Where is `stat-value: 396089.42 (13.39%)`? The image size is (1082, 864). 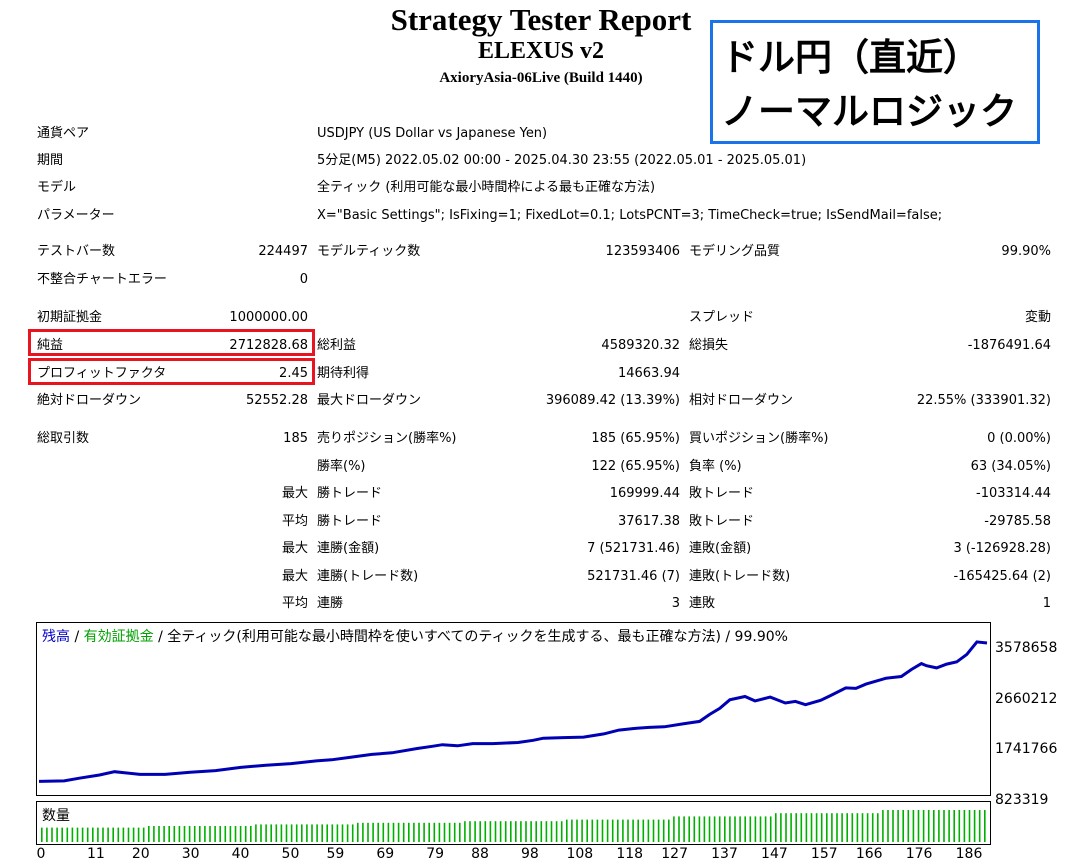
stat-value: 396089.42 (13.39%) is located at coordinates (612, 400).